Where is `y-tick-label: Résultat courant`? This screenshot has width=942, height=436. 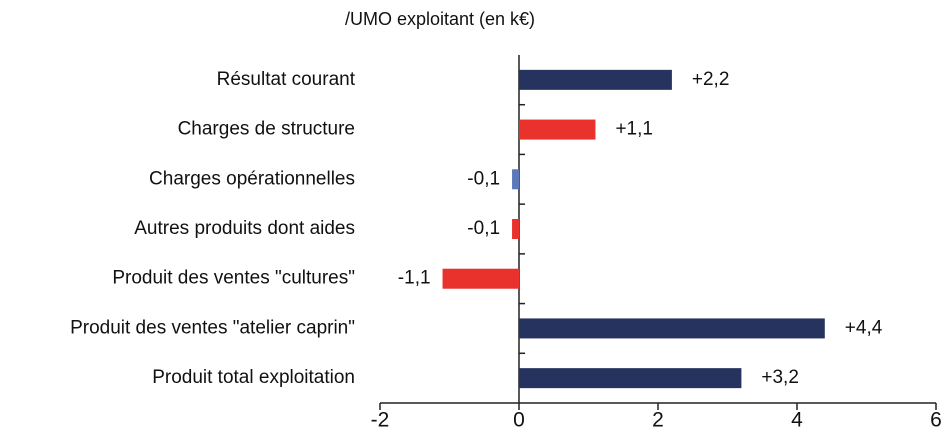 y-tick-label: Résultat courant is located at coordinates (286, 79).